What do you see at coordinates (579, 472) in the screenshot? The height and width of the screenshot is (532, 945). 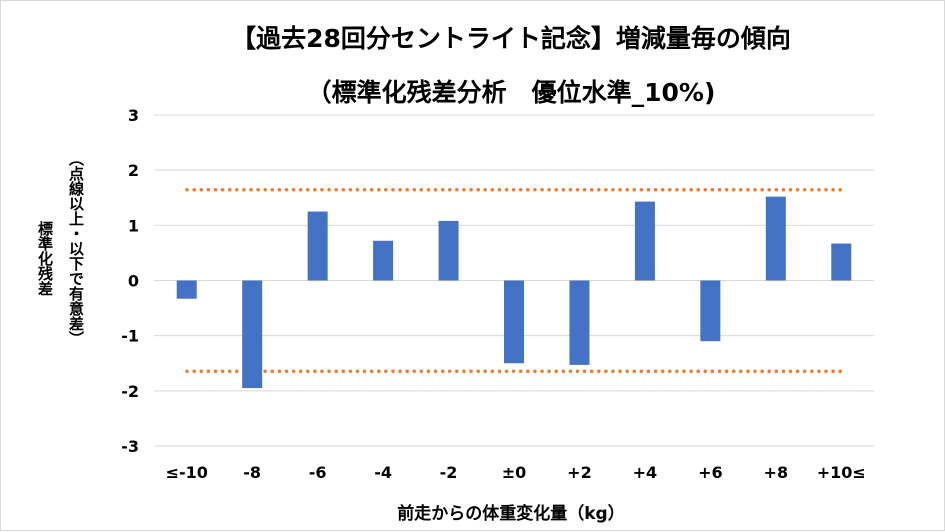 I see `x-tick-label: +2` at bounding box center [579, 472].